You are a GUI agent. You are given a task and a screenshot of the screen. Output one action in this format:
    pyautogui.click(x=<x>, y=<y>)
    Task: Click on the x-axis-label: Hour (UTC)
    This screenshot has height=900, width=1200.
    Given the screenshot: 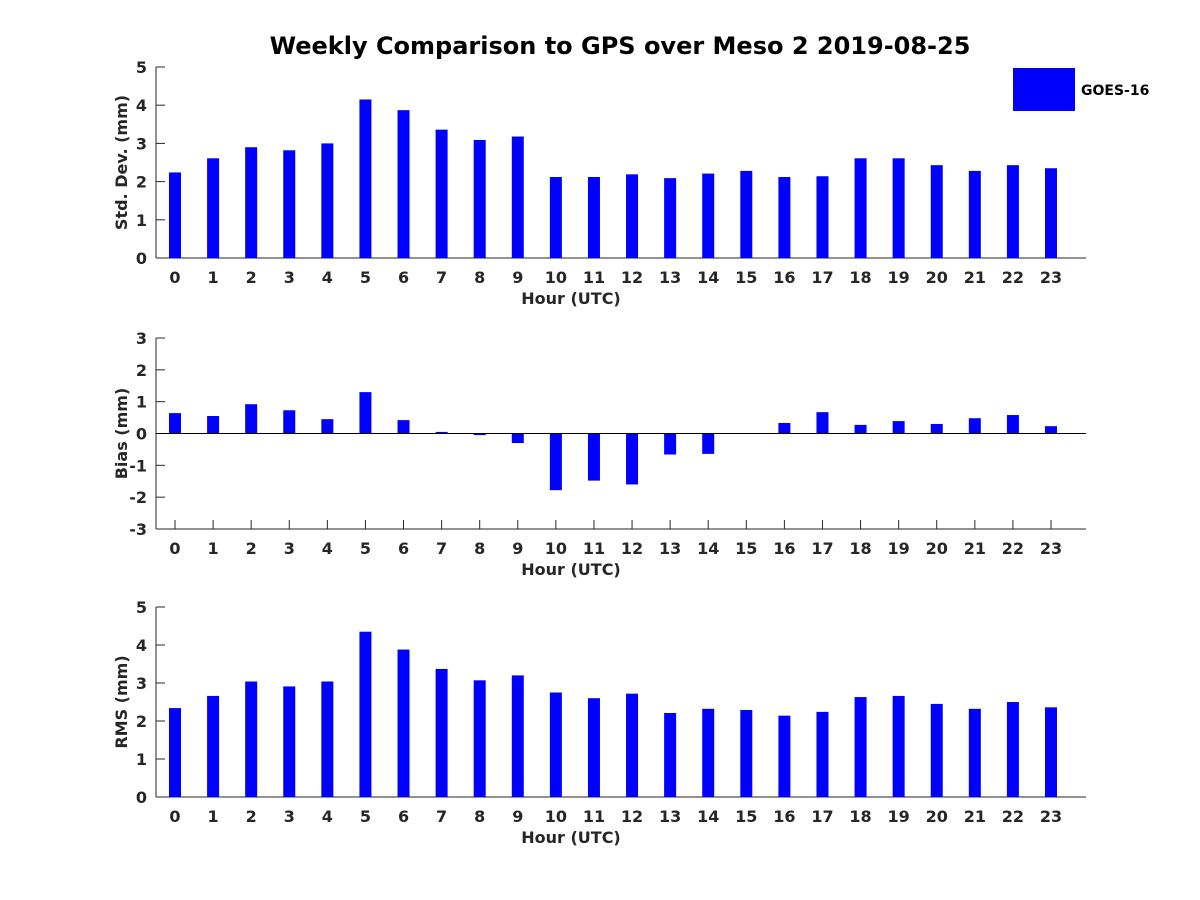 What is the action you would take?
    pyautogui.click(x=571, y=298)
    